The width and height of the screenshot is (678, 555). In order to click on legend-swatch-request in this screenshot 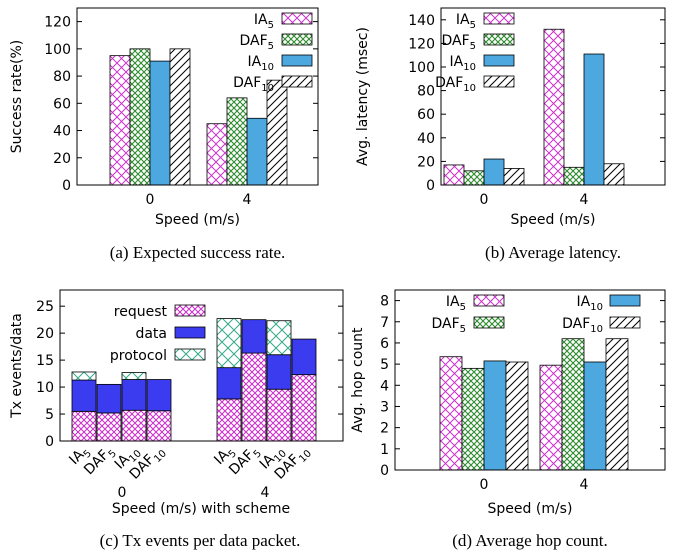, I will do `click(190, 310)`.